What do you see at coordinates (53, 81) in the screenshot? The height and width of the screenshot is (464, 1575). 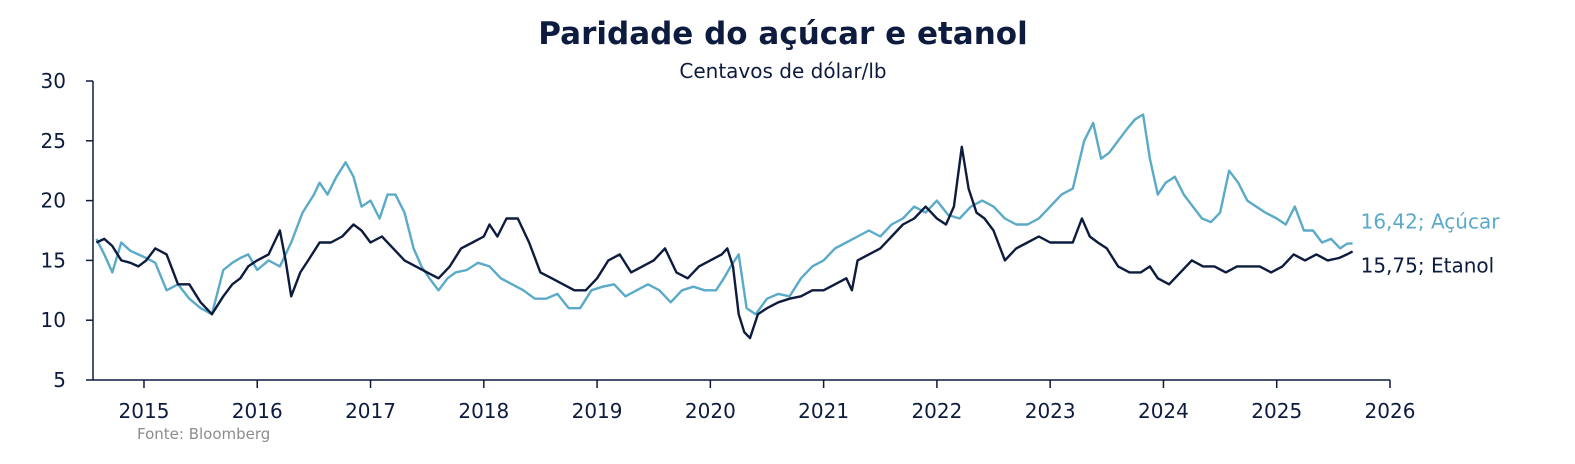 I see `y-tick-label: 30` at bounding box center [53, 81].